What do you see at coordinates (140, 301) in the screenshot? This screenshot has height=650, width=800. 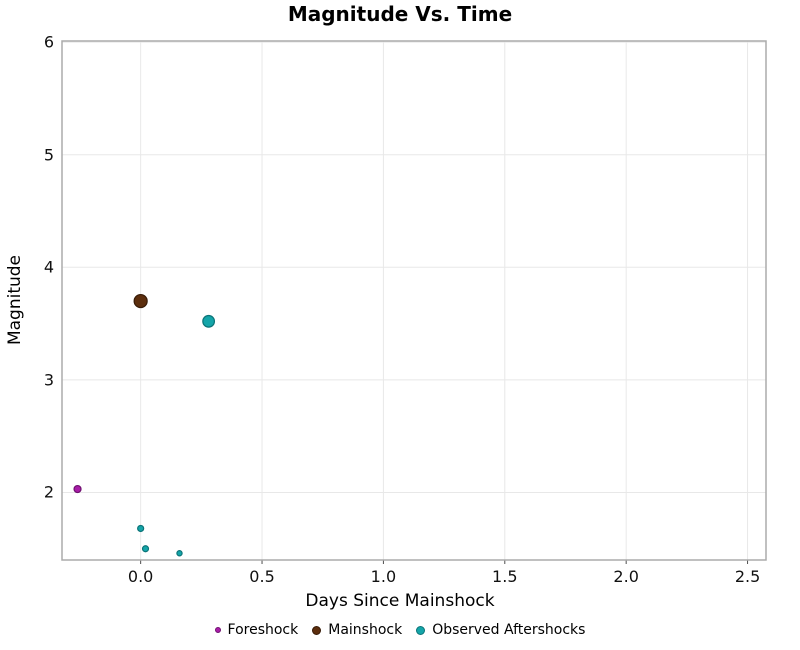 I see `data-point-mainshock` at bounding box center [140, 301].